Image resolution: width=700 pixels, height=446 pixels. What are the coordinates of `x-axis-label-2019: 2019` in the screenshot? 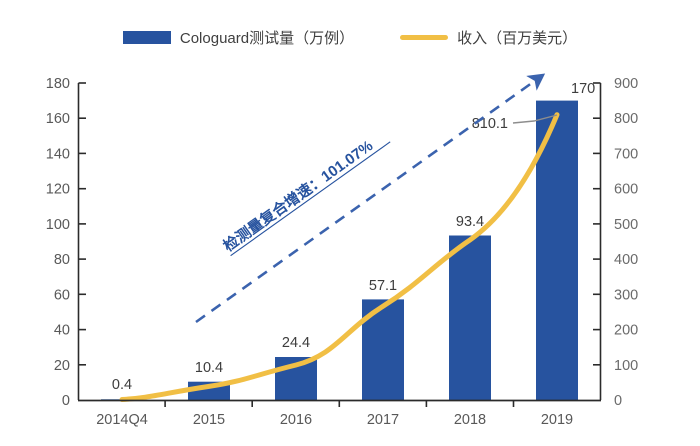 It's located at (557, 420).